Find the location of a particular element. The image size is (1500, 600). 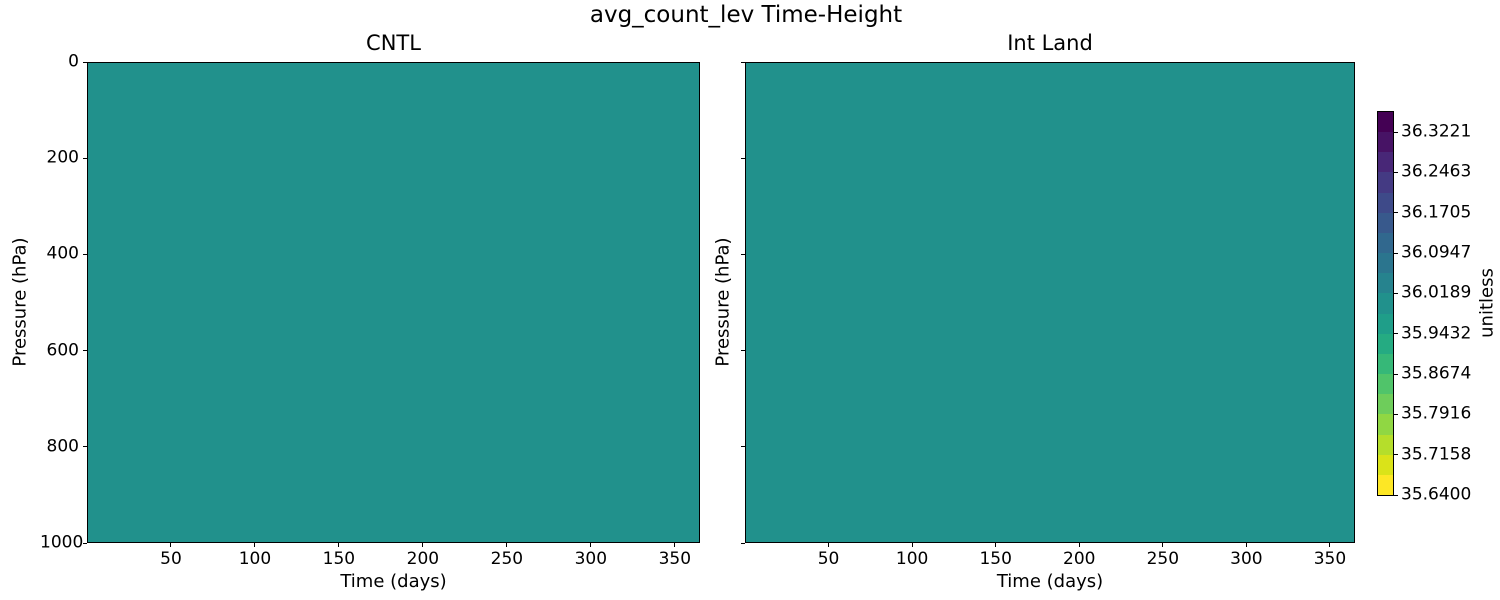

x-axis-label-left: Time (days) is located at coordinates (393, 581).